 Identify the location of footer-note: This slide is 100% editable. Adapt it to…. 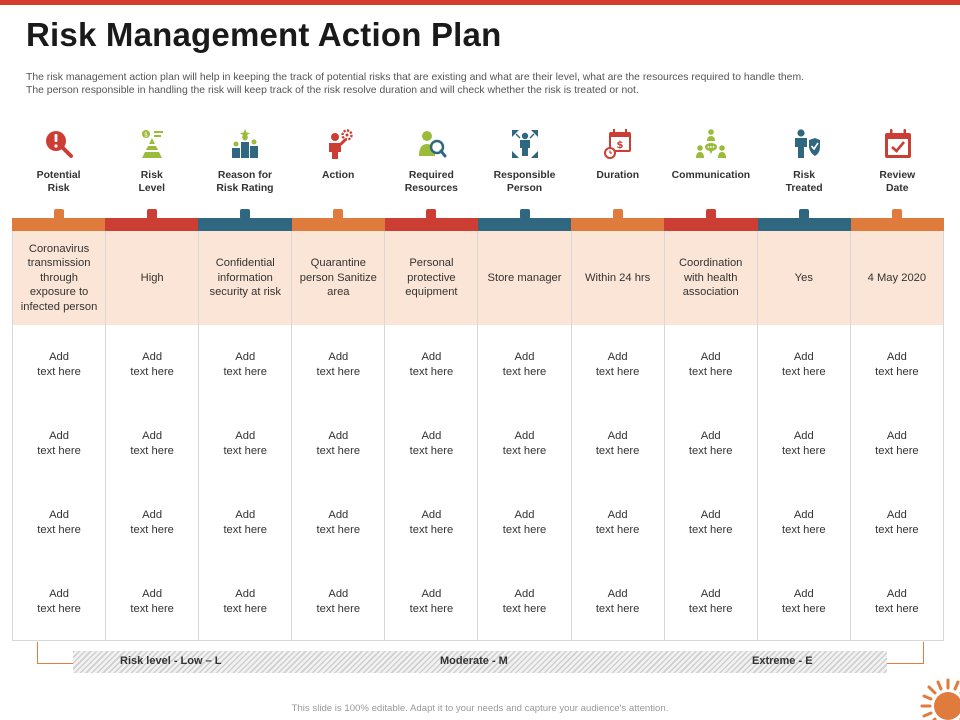
(480, 708).